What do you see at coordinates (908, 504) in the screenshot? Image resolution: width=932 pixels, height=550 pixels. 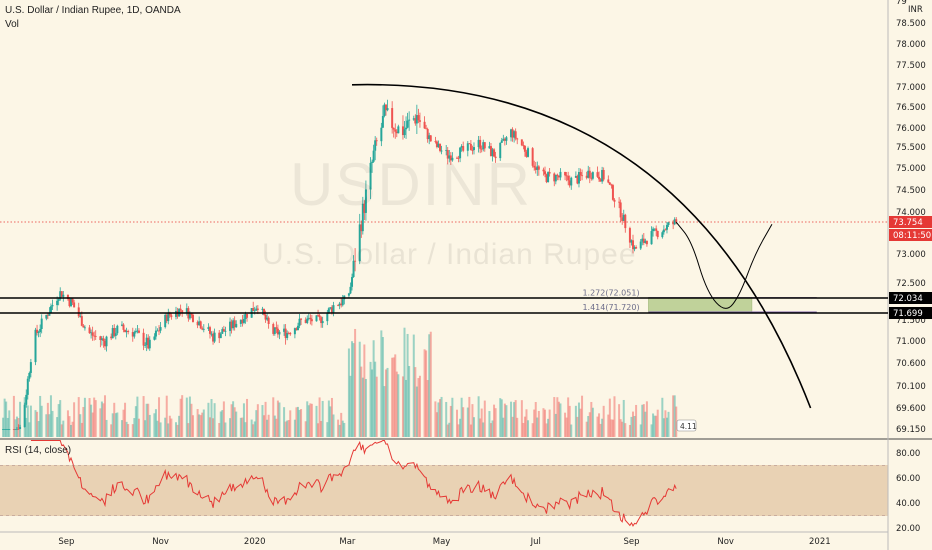 I see `rsi-tick-label: 40.00` at bounding box center [908, 504].